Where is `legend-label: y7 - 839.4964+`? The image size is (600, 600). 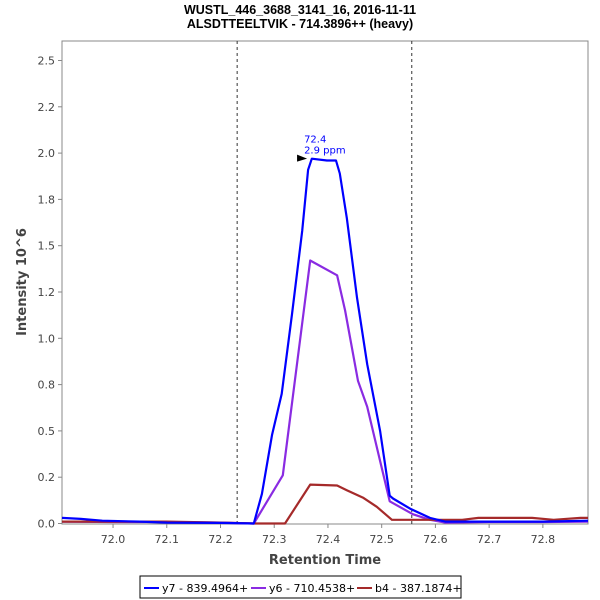
legend-label: y7 - 839.4964+ is located at coordinates (205, 588).